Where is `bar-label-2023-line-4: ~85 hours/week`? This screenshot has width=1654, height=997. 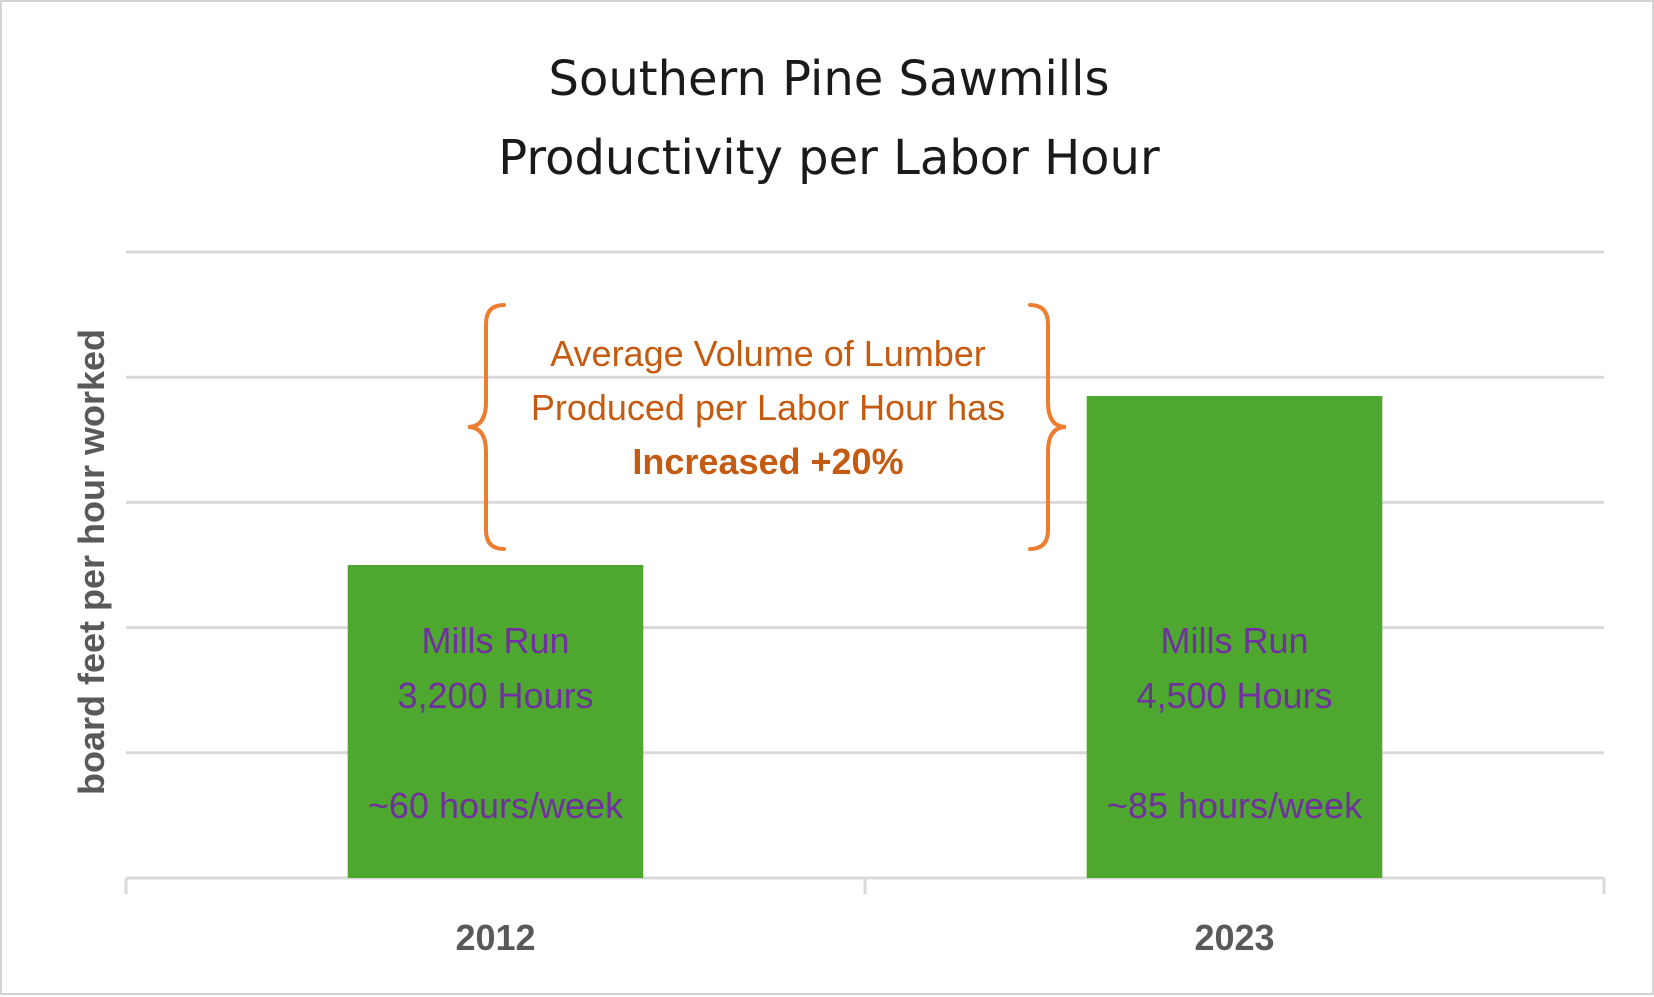
bar-label-2023-line-4: ~85 hours/week is located at coordinates (1235, 805).